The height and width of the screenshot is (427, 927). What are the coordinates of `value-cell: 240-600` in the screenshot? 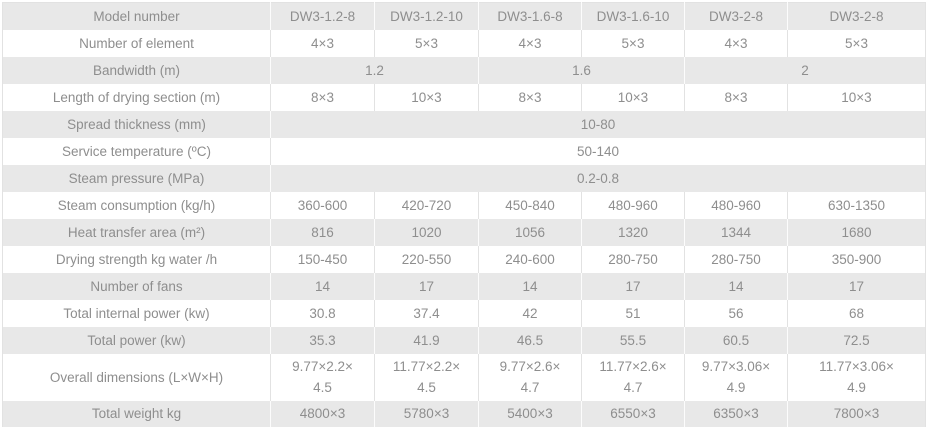 It's located at (530, 259).